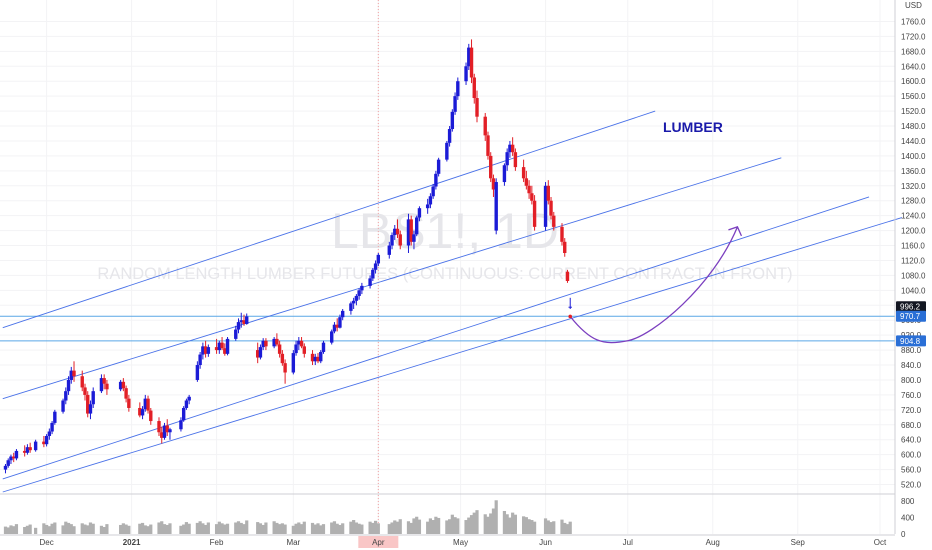 This screenshot has width=932, height=550. What do you see at coordinates (913, 66) in the screenshot?
I see `price-tick-label: 1640.0` at bounding box center [913, 66].